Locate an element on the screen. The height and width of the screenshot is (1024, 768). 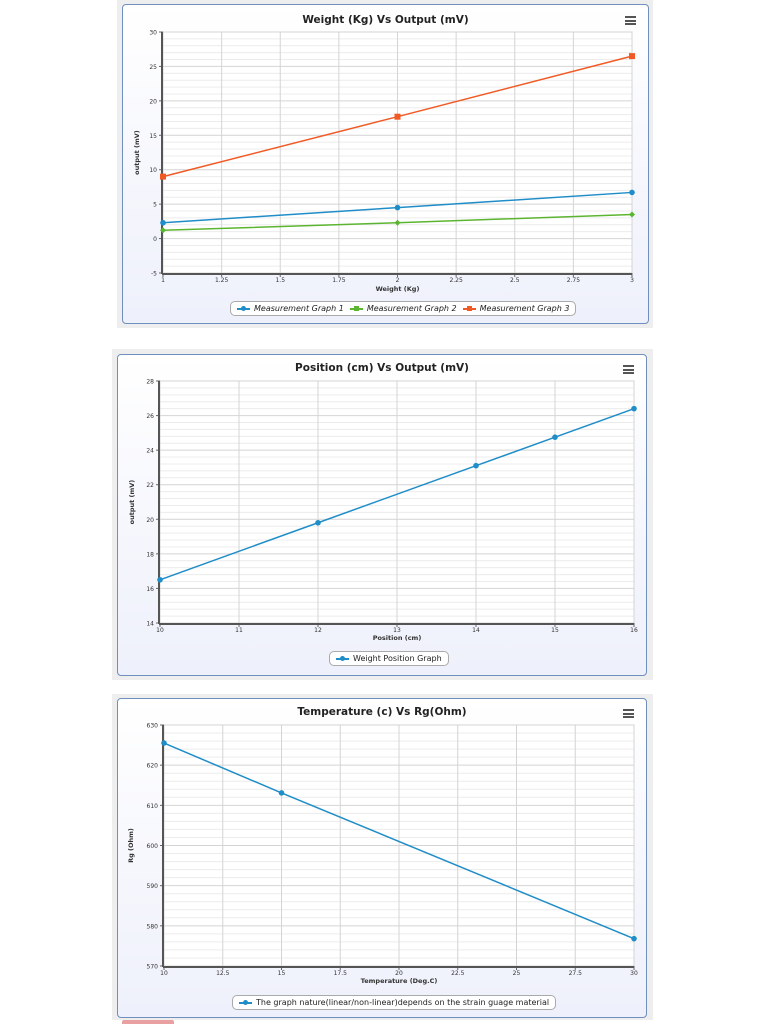
svg-text: 0 is located at coordinates (155, 239).